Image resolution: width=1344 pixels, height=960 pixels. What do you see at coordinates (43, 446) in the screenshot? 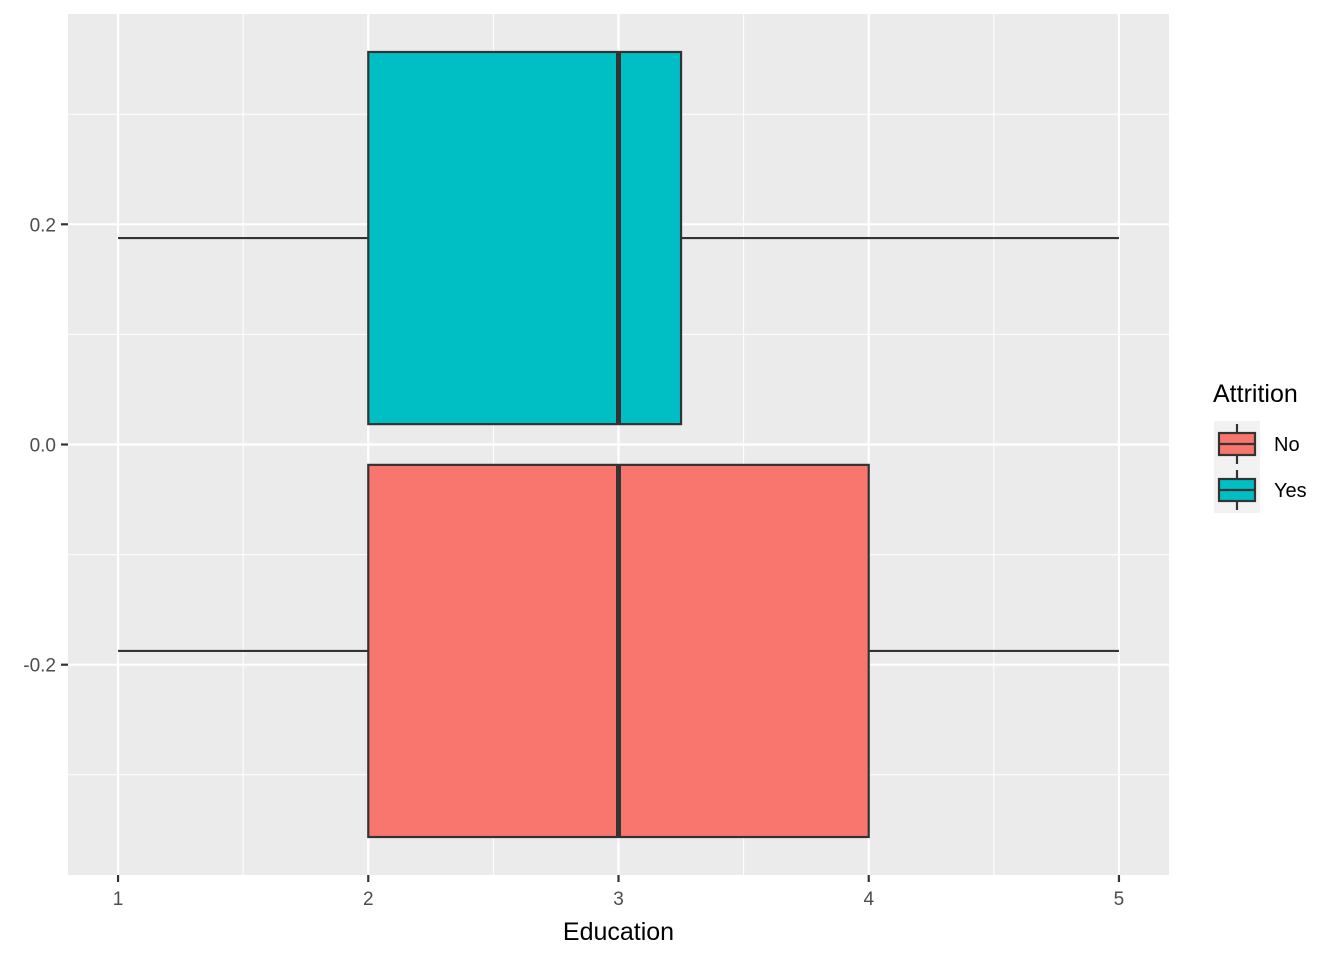
I see `y-tick-label: 0.0` at bounding box center [43, 446].